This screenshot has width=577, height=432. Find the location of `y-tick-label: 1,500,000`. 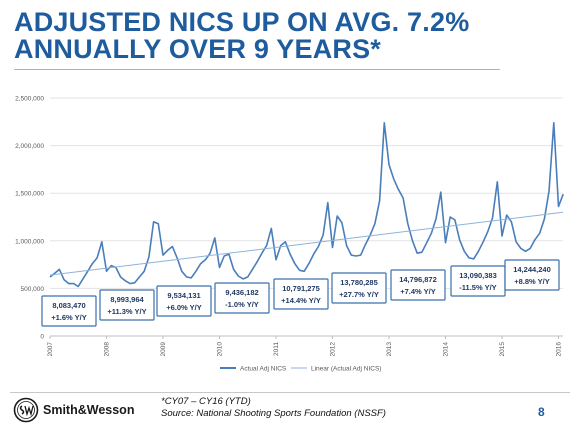

y-tick-label: 1,500,000 is located at coordinates (29, 194).